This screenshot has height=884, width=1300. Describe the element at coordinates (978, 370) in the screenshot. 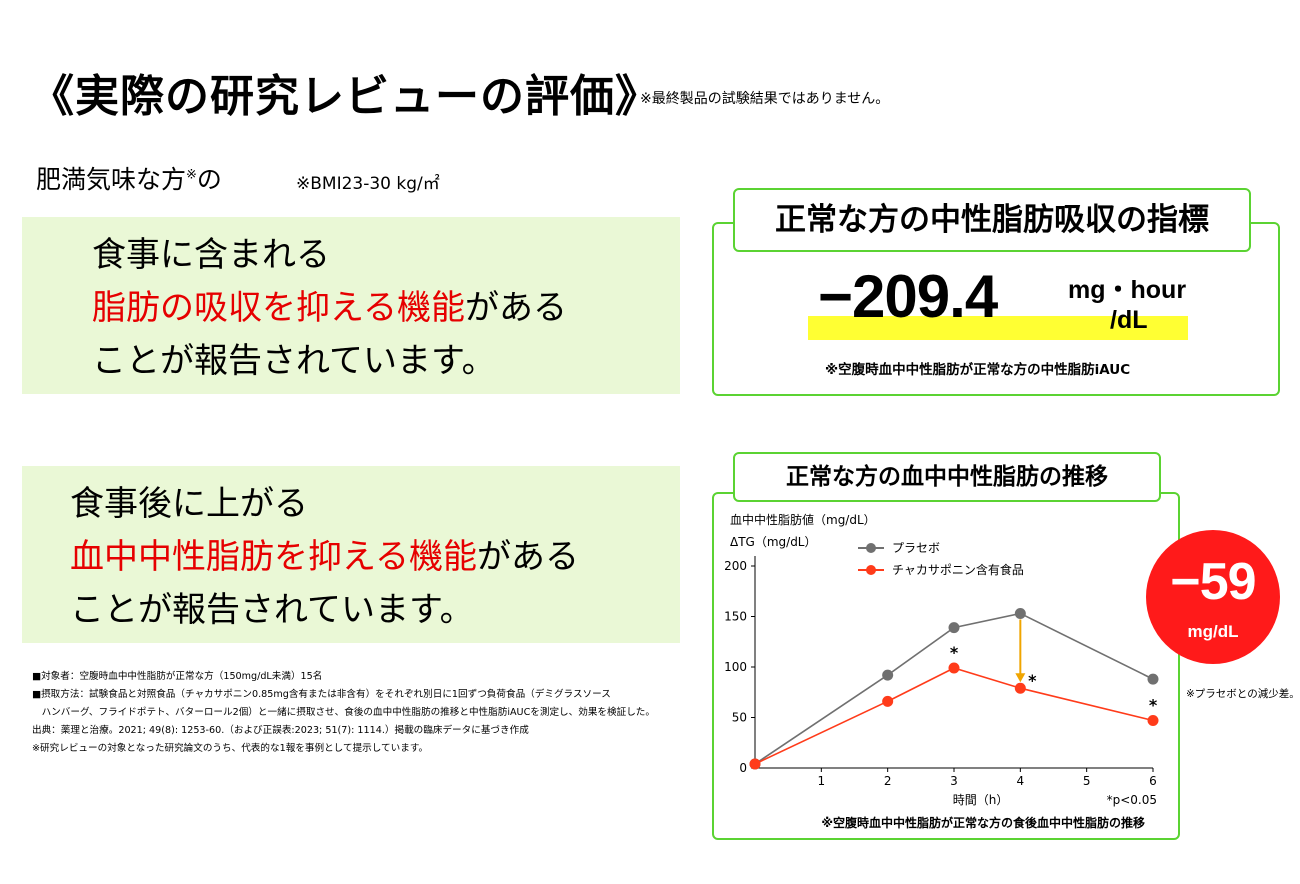

I see `iauc-note: ※空腹時血中中性脂肪が正常な方の中性脂肪iAUC` at that location.